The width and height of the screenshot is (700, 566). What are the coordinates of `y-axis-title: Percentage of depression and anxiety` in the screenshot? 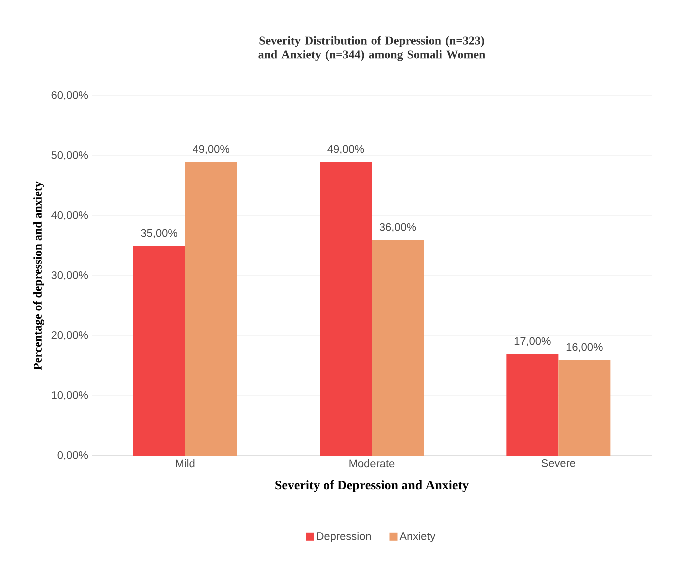 It's located at (38, 276).